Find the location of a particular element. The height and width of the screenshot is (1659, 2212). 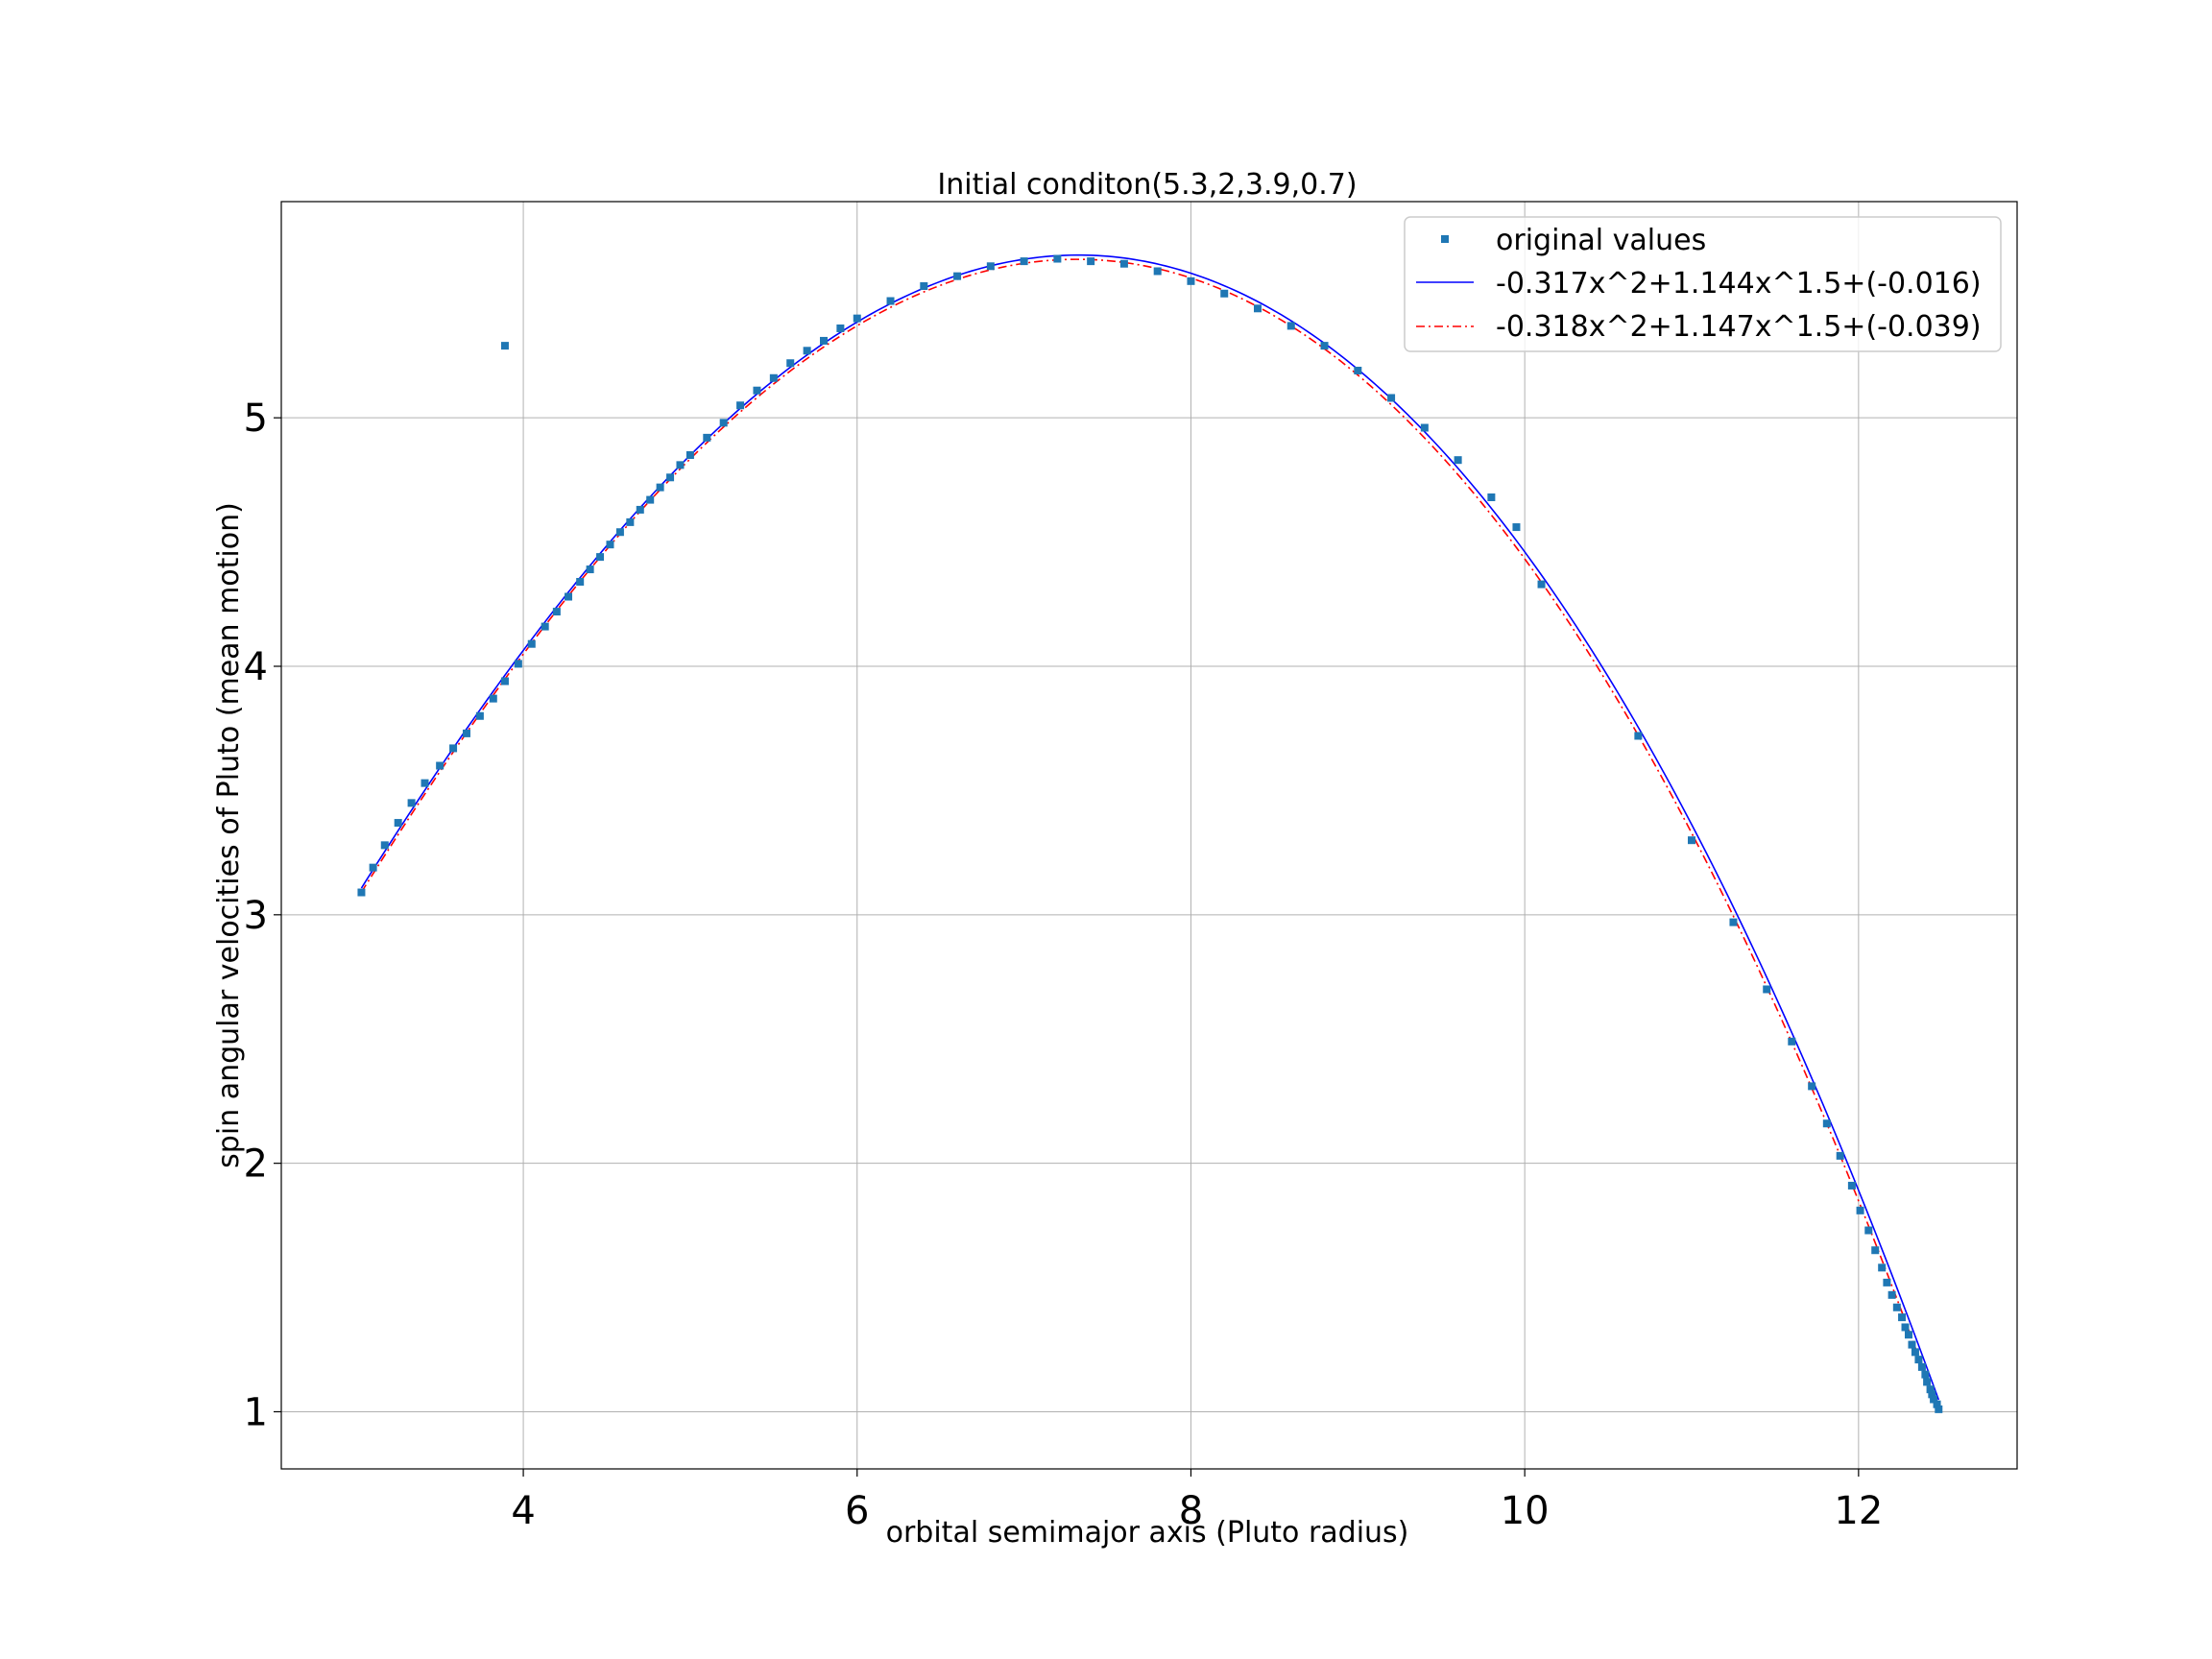

legend-label-original-values: original values is located at coordinates (1601, 241).